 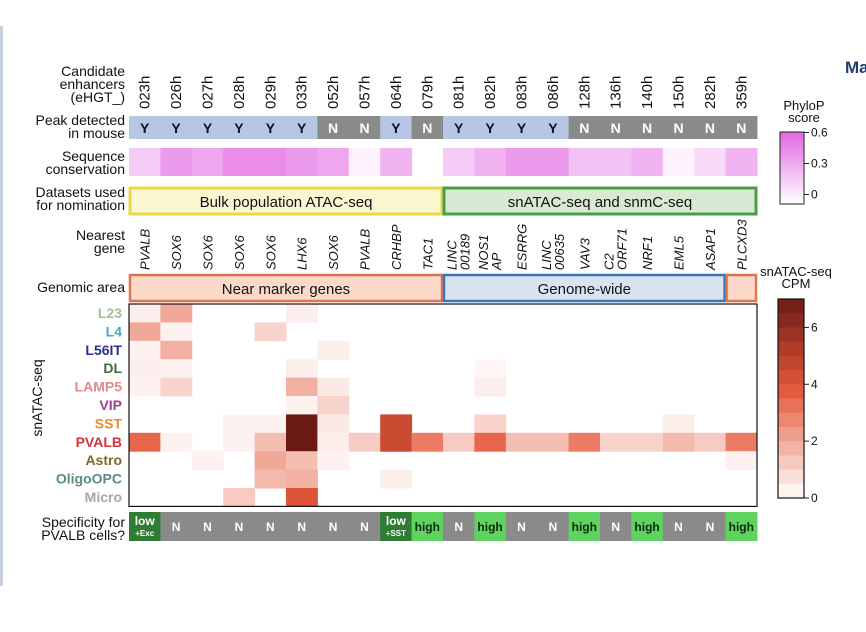 I want to click on cell-type-label: Astro, so click(x=103, y=460).